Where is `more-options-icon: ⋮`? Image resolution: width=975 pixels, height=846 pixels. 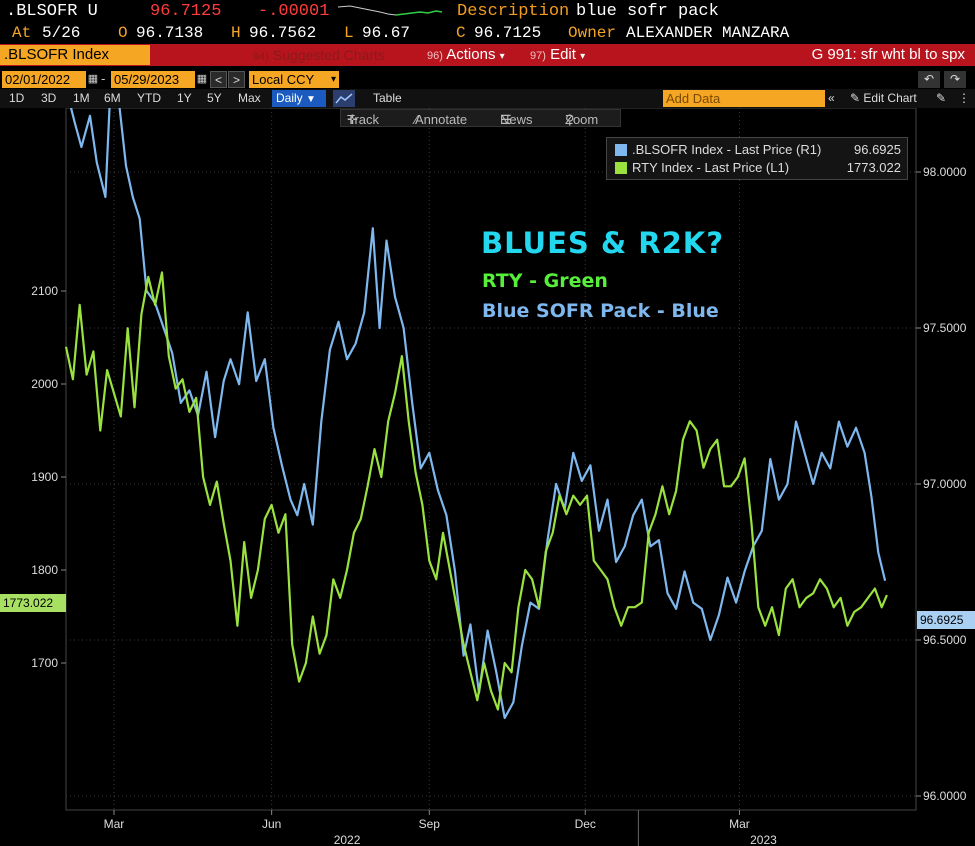 more-options-icon: ⋮ is located at coordinates (964, 98).